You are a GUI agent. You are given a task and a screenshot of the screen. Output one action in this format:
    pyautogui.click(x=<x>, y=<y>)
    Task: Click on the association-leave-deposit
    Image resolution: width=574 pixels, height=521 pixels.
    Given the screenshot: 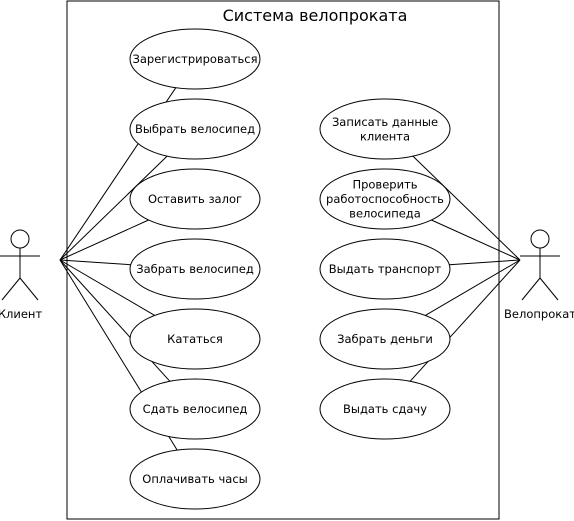 What is the action you would take?
    pyautogui.click(x=104, y=240)
    